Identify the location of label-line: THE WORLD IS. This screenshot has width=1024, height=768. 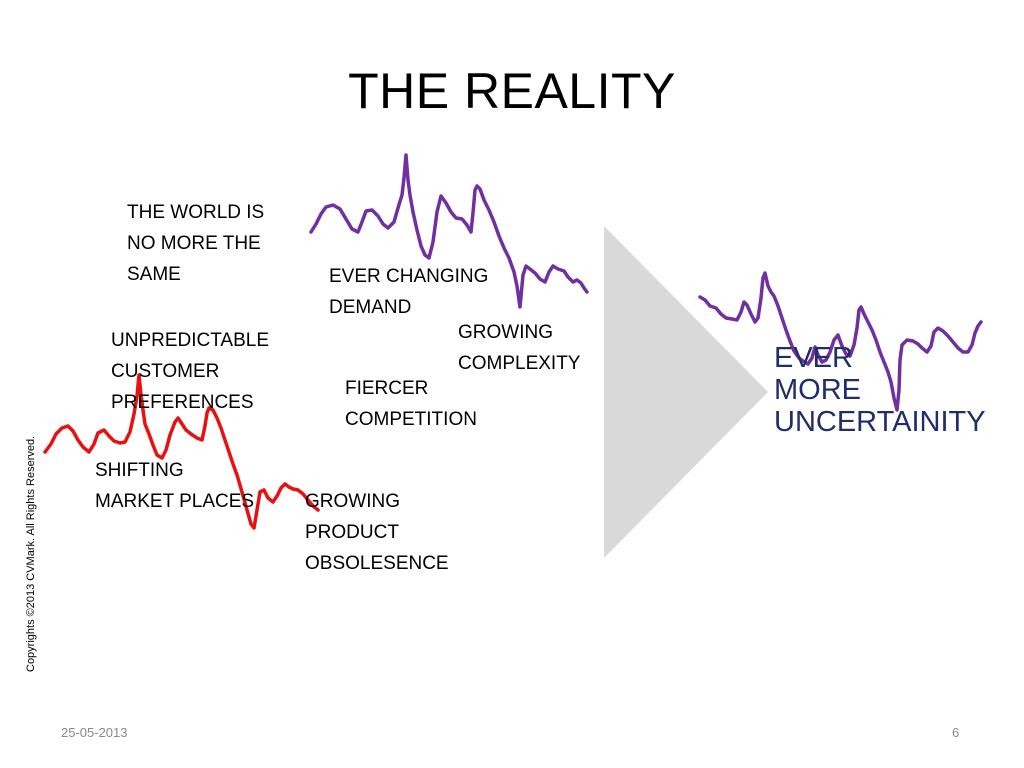
(196, 212).